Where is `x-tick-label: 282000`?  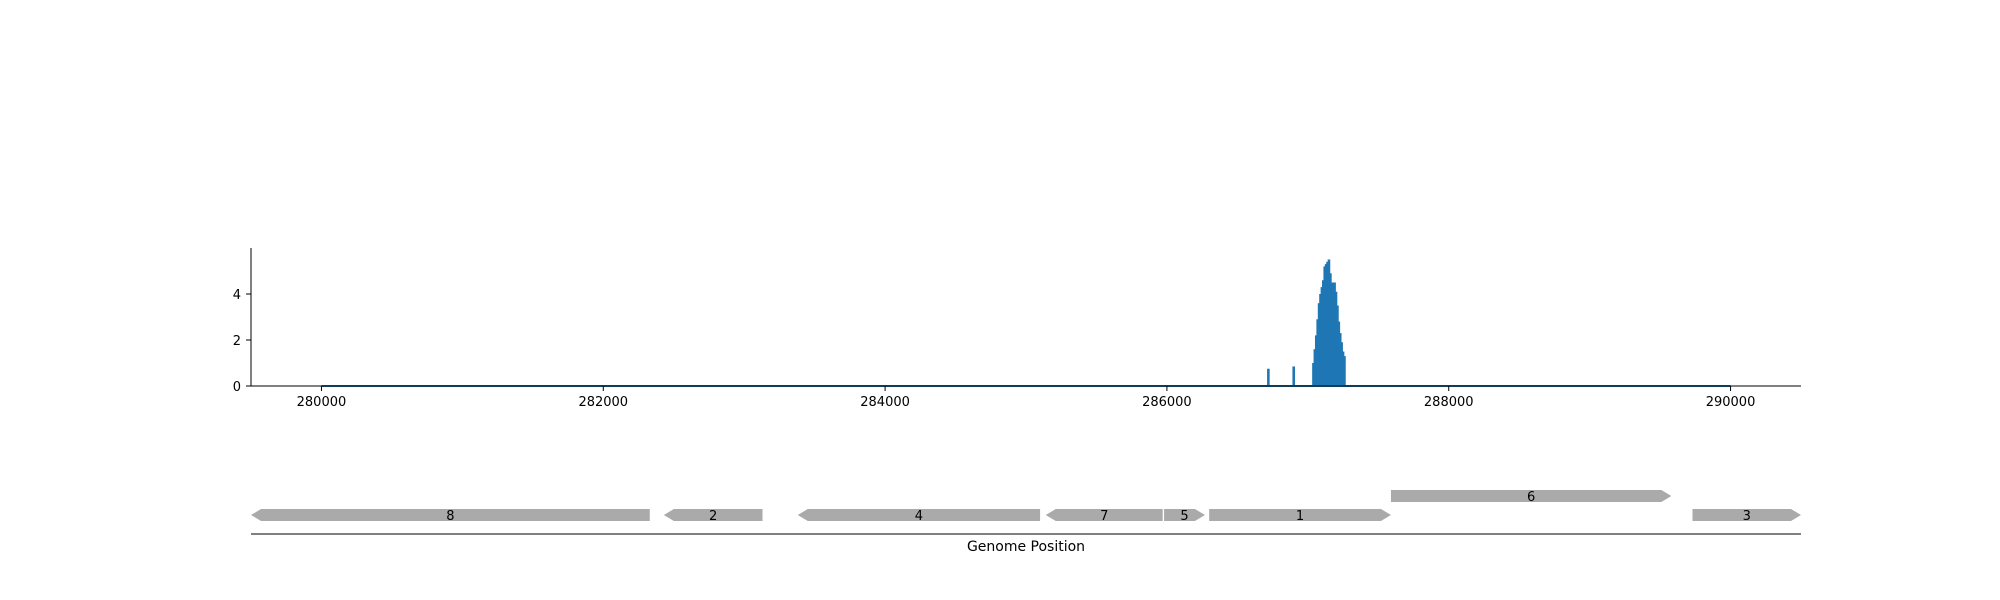 x-tick-label: 282000 is located at coordinates (603, 402).